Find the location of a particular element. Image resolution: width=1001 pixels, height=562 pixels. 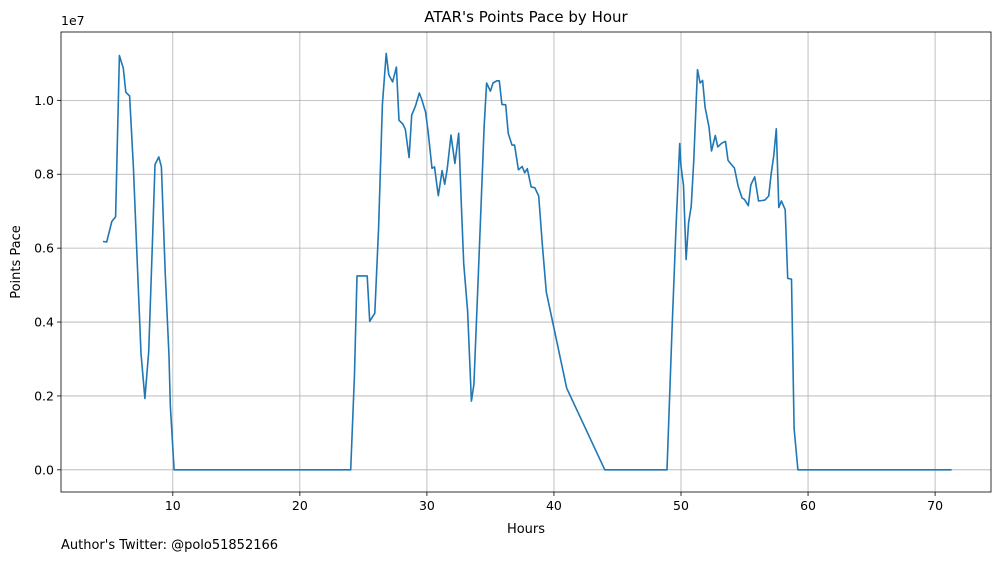

x-tick-label: 20 is located at coordinates (300, 505).